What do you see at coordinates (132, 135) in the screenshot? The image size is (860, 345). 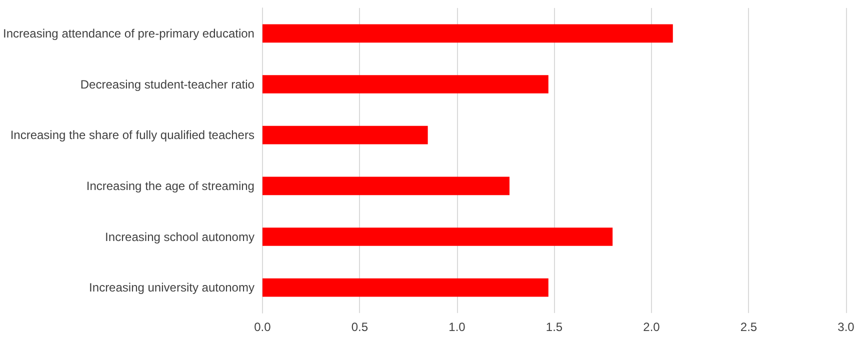 I see `y-tick-label: Increasing the share of fully qualified teachers` at bounding box center [132, 135].